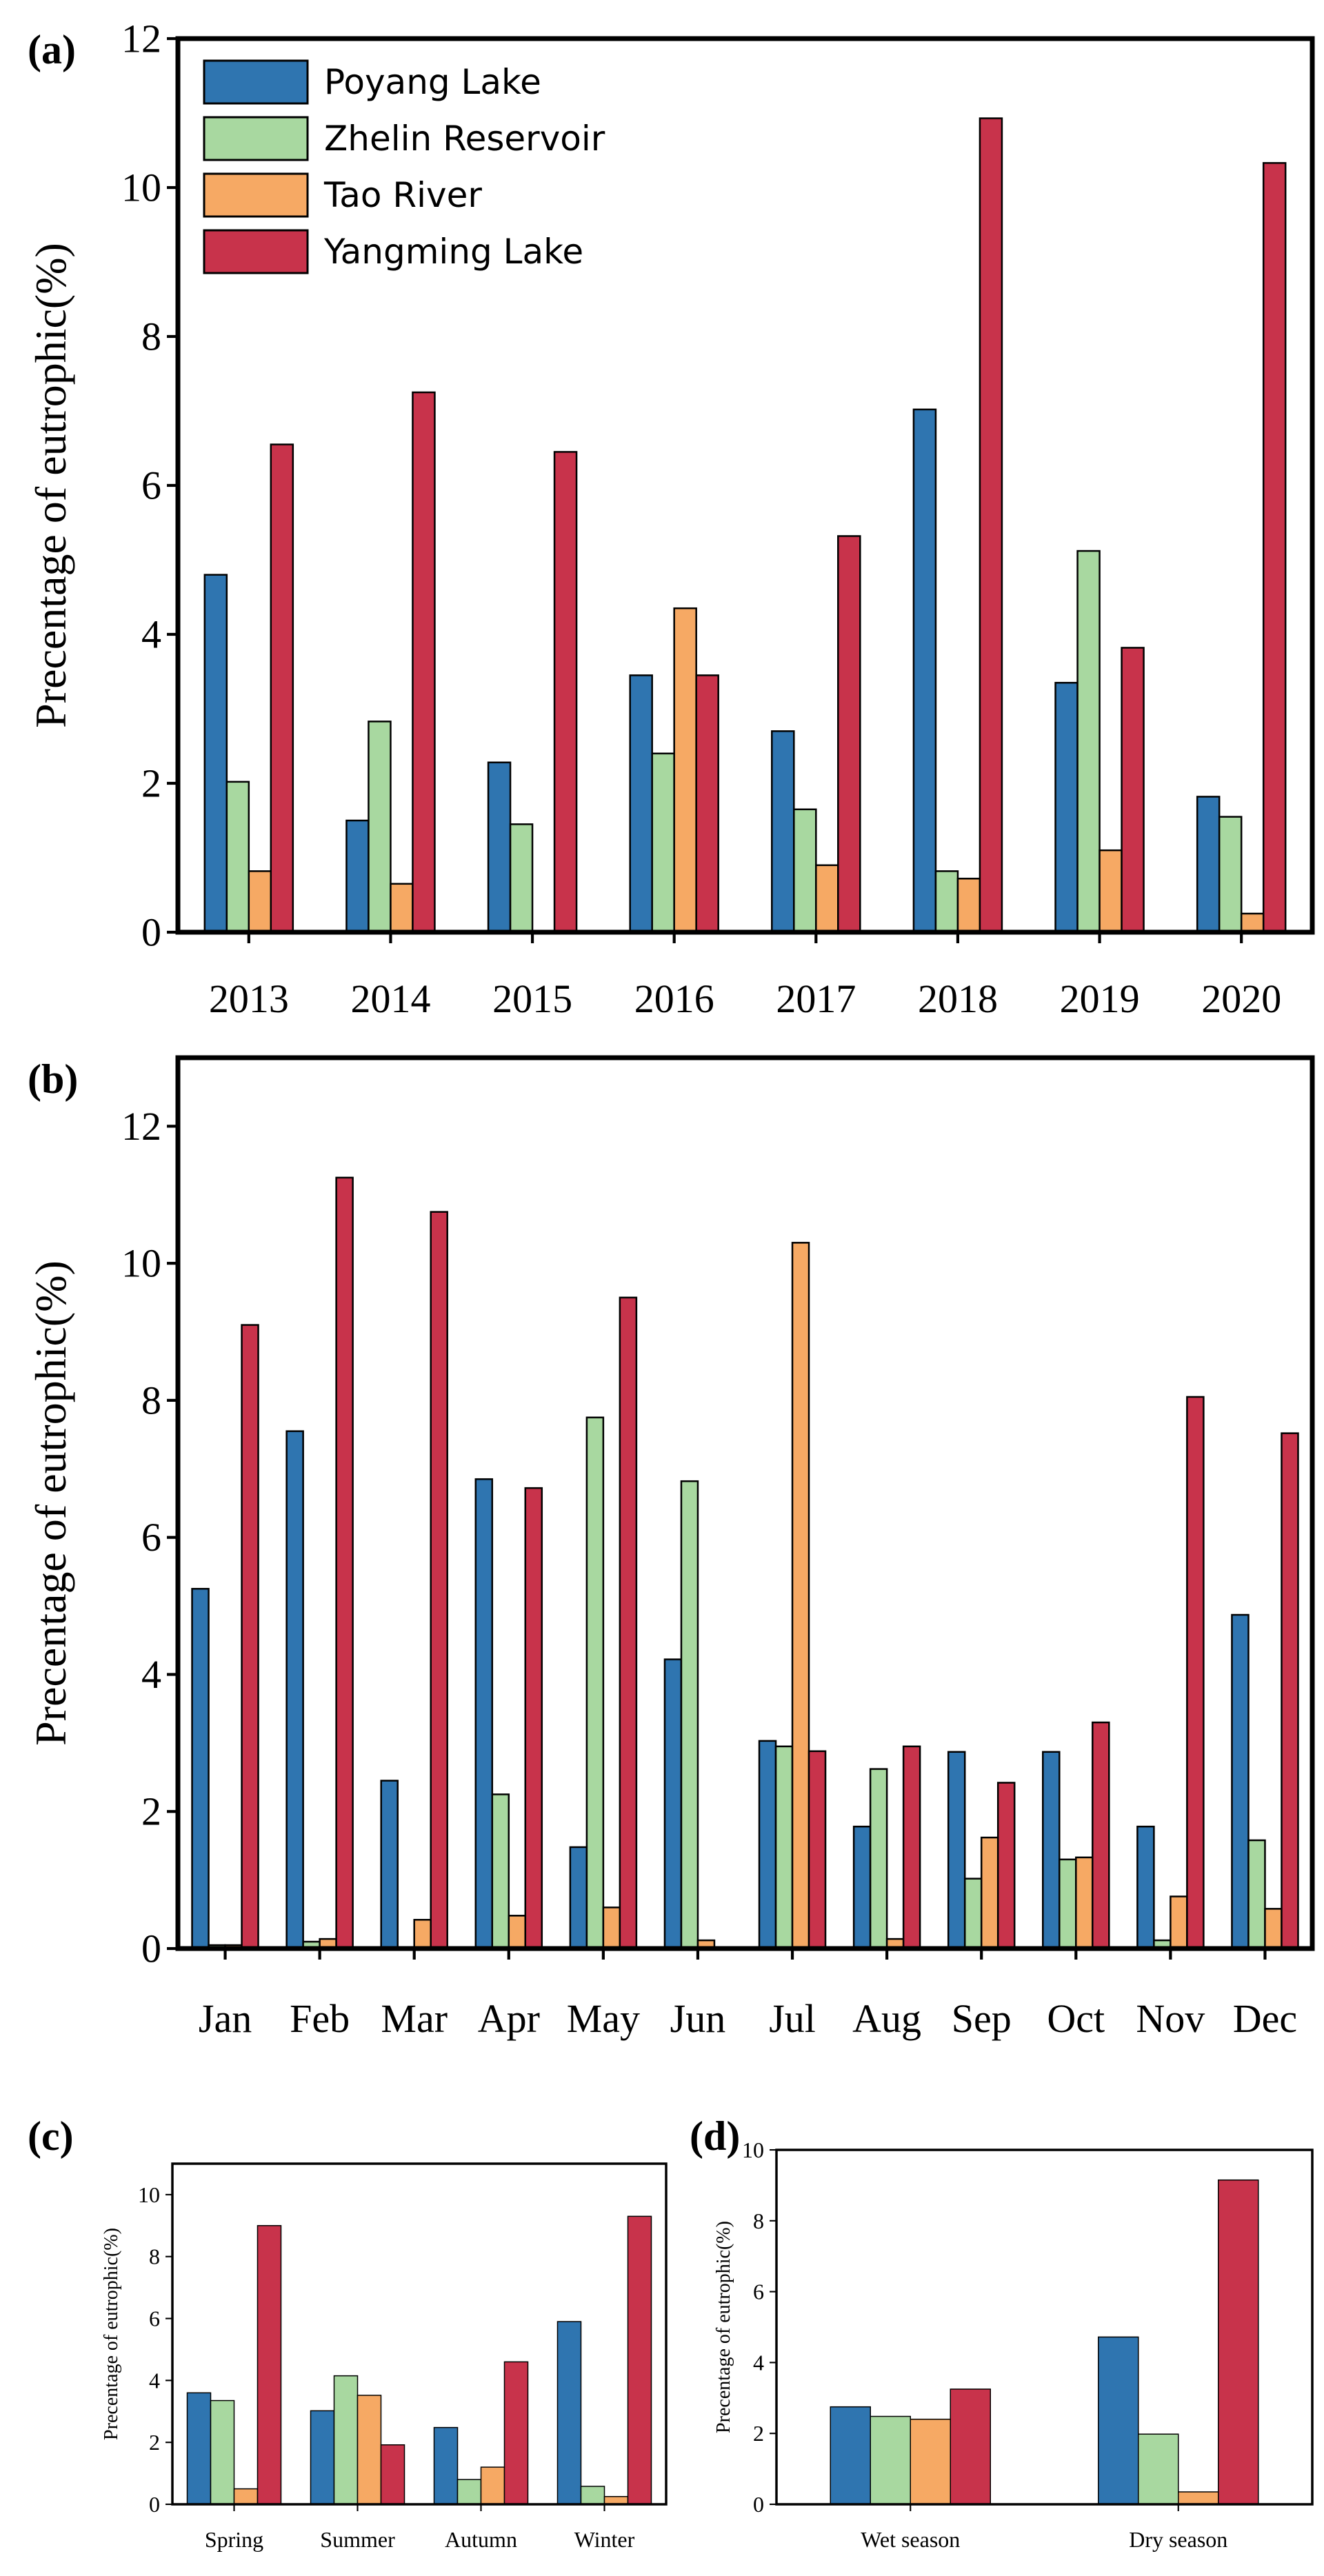  What do you see at coordinates (1145, 1887) in the screenshot?
I see `bar-poyang-lake-nov` at bounding box center [1145, 1887].